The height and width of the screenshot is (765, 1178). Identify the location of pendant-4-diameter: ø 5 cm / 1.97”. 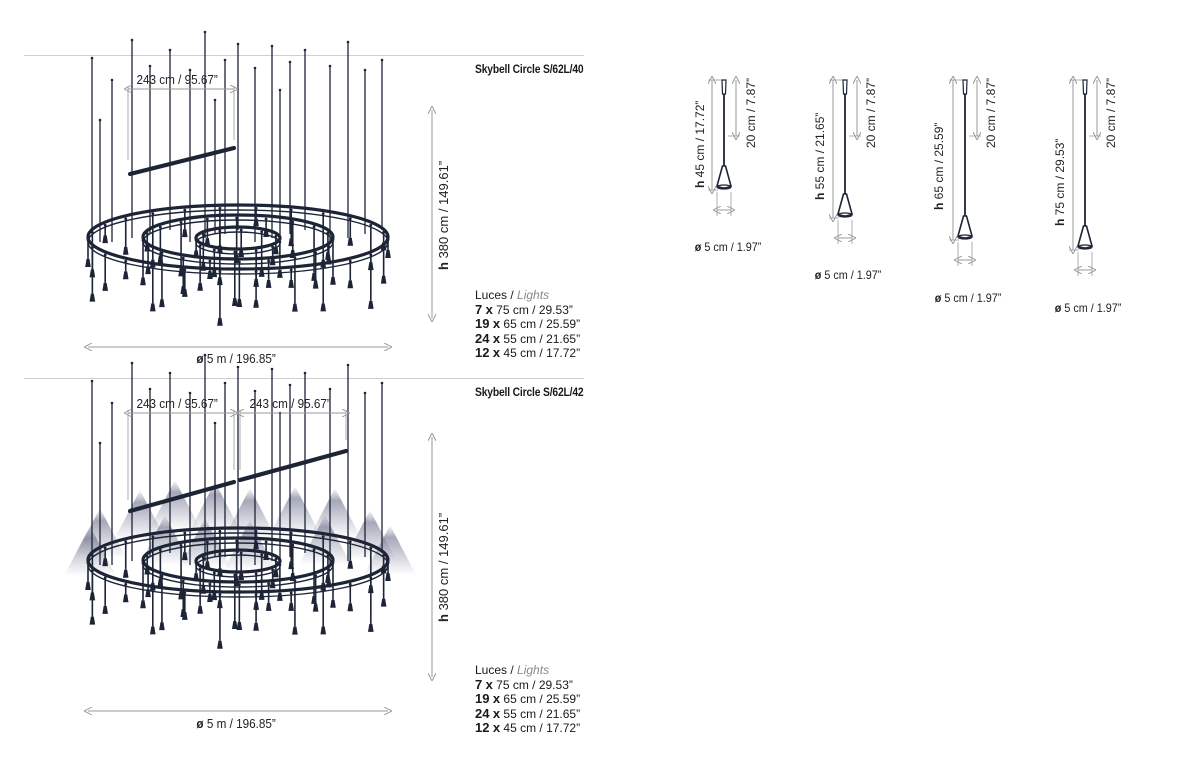
(1088, 308).